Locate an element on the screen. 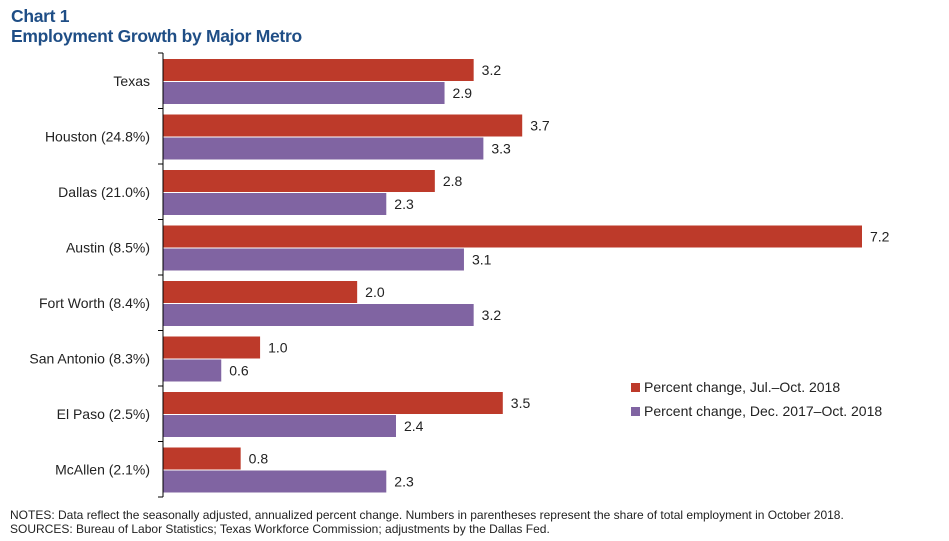 This screenshot has height=541, width=949. data-label: 0.8 is located at coordinates (259, 459).